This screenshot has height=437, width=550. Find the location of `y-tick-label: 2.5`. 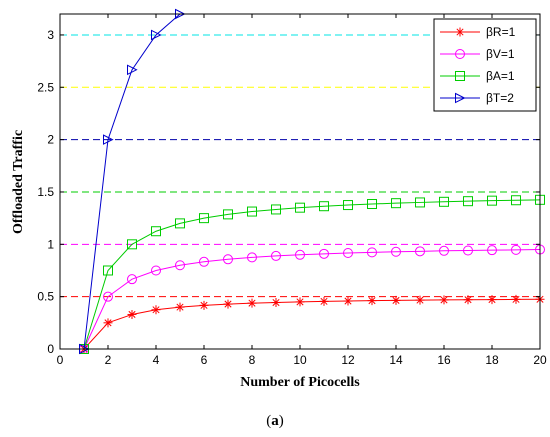

y-tick-label: 2.5 is located at coordinates (45, 87).